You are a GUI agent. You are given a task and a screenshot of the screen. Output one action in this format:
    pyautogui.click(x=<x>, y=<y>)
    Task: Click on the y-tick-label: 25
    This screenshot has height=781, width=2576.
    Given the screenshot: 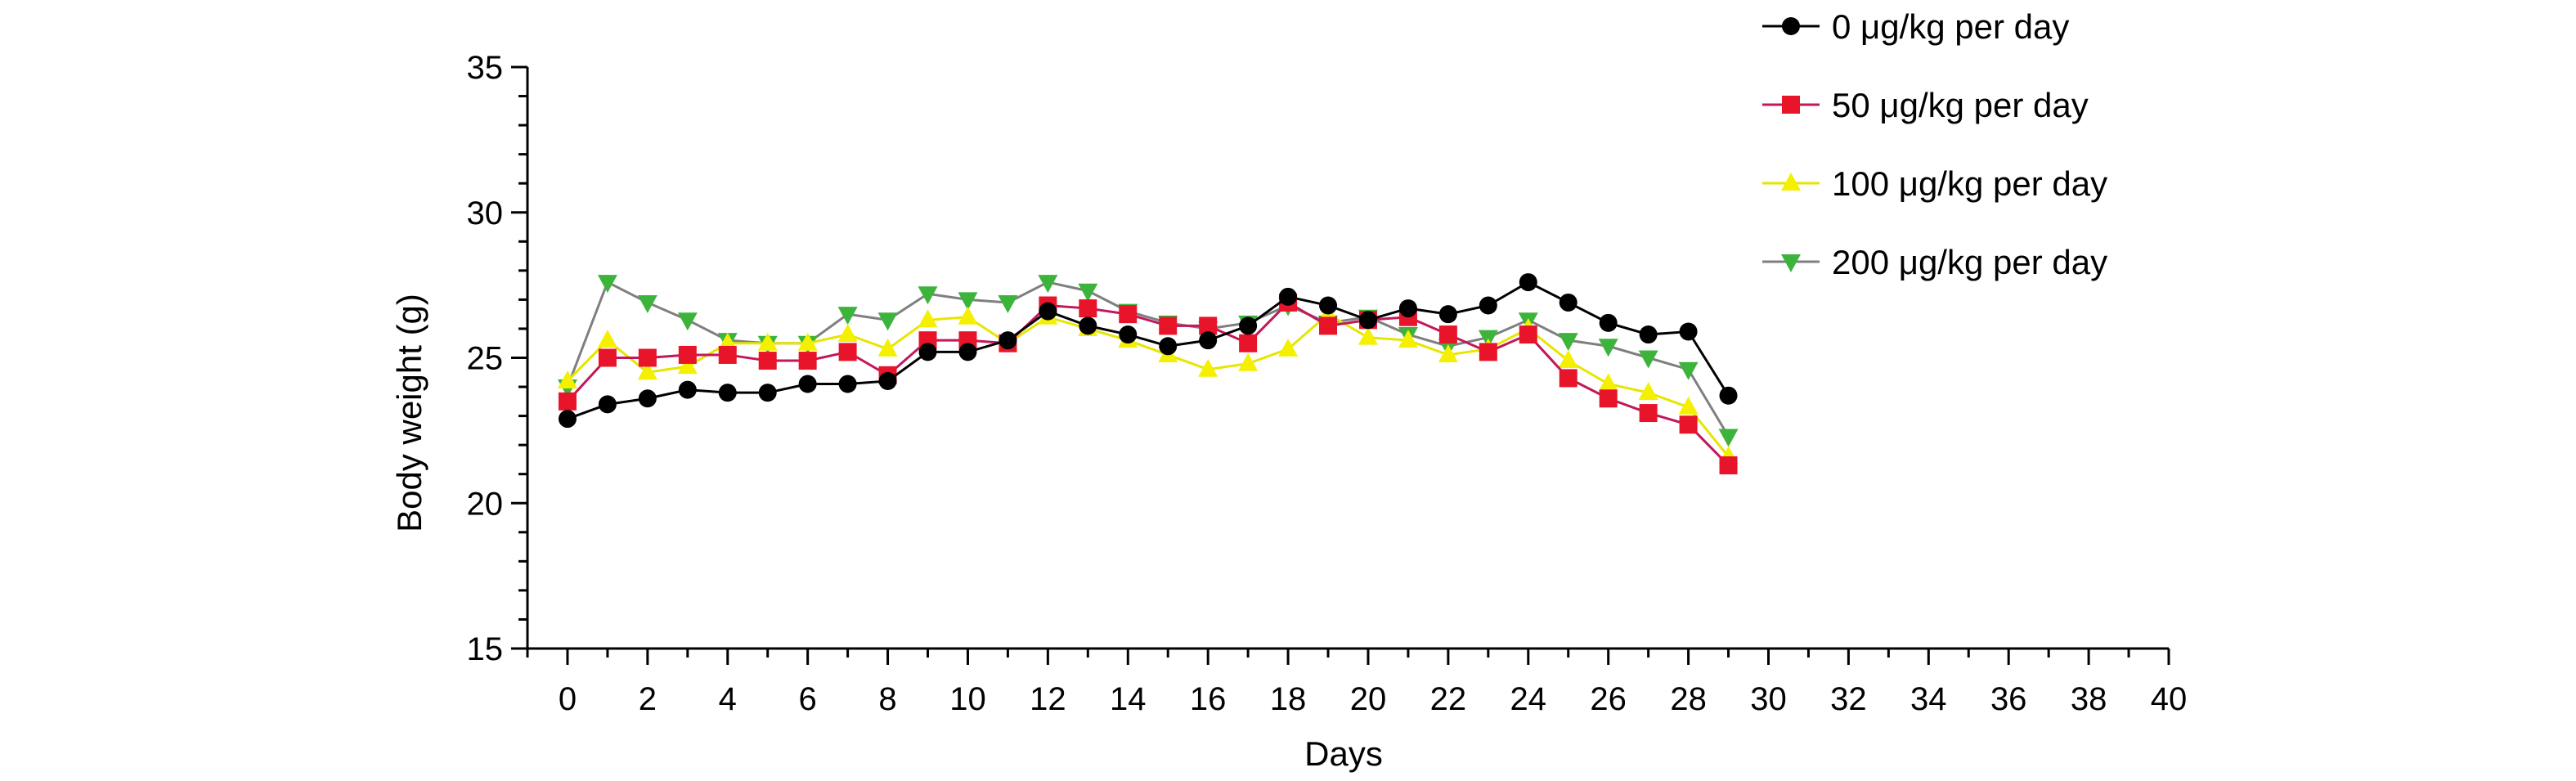 What is the action you would take?
    pyautogui.click(x=485, y=359)
    